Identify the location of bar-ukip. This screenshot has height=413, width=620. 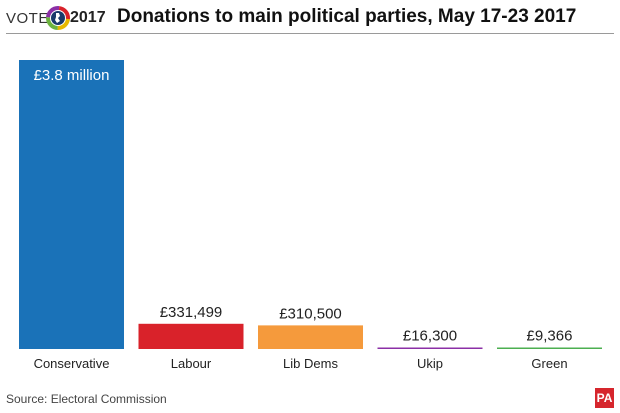
(430, 348).